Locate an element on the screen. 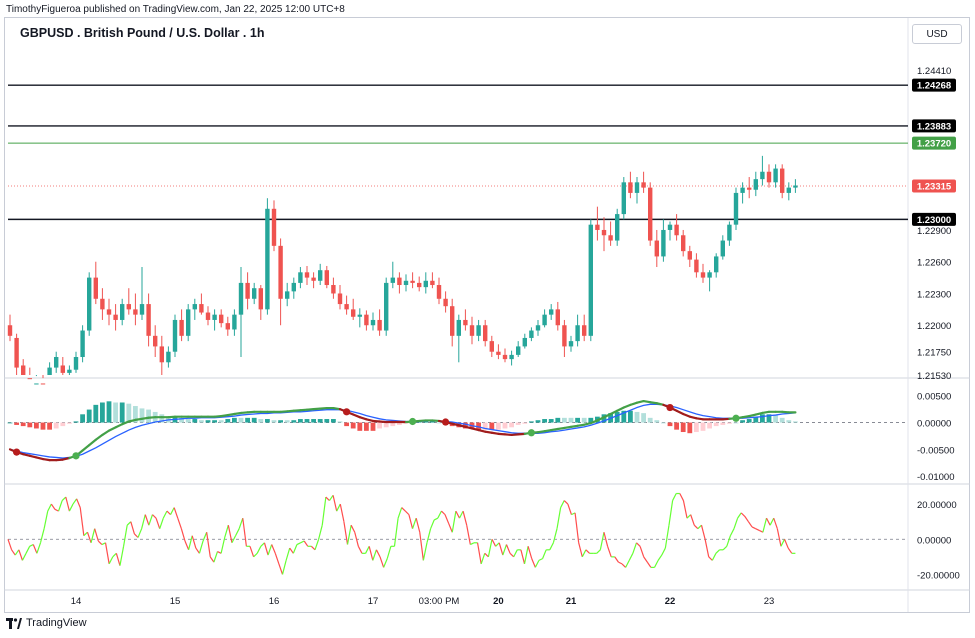  tradingview-brand: TradingView is located at coordinates (46, 623).